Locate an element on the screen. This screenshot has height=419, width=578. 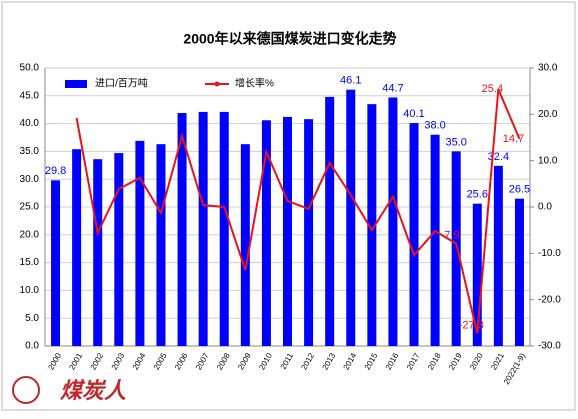
y-tick-label: 25.0 is located at coordinates (30, 207).